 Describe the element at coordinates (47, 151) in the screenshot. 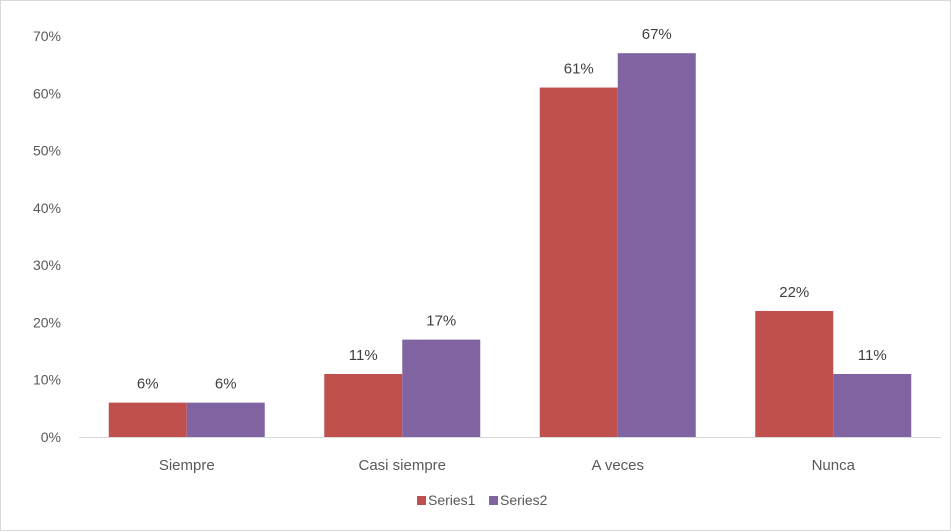

I see `y-tick-label: 50%` at that location.